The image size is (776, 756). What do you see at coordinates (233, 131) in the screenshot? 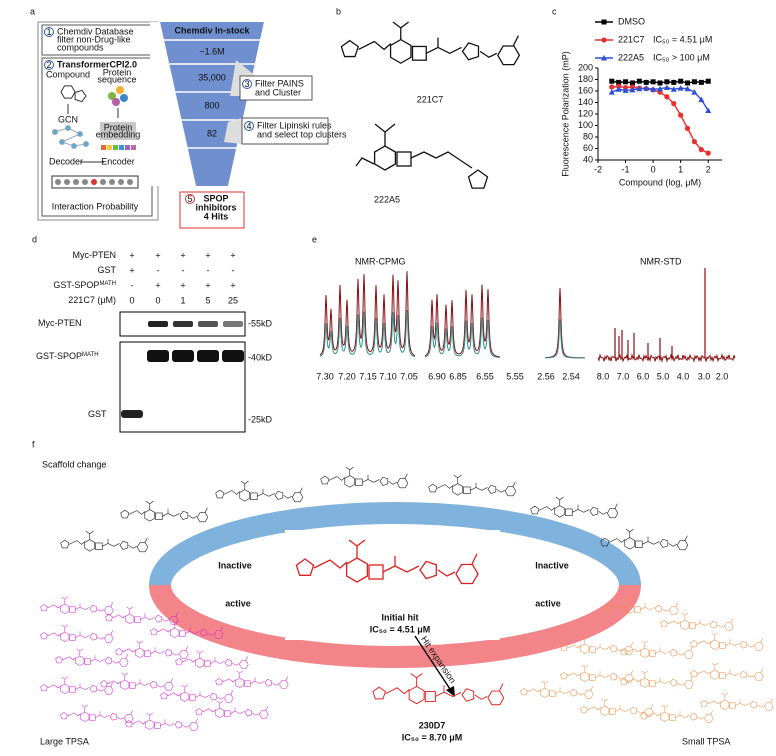
I see `connector` at bounding box center [233, 131].